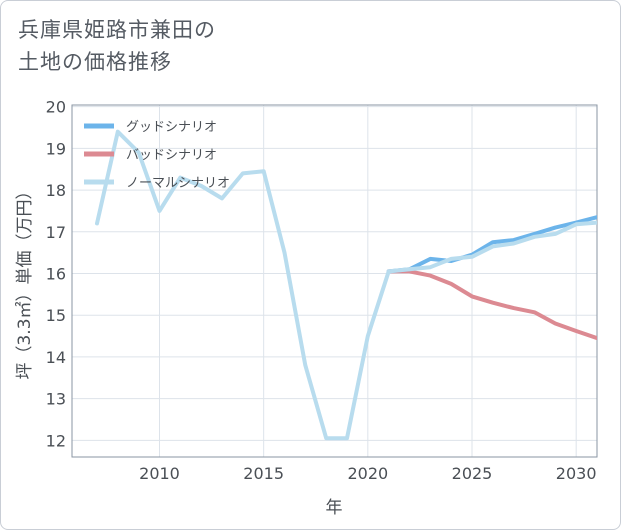  I want to click on legend-label: バッドシナリオ, so click(171, 155).